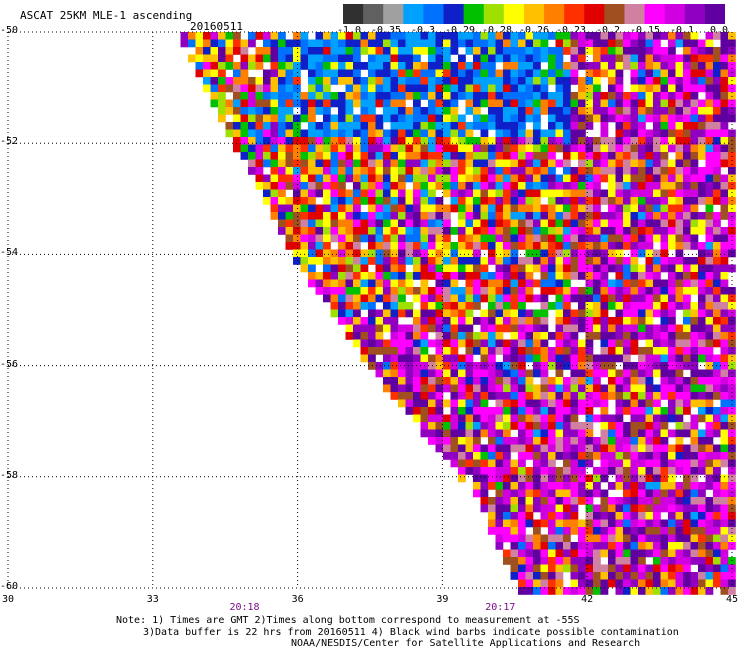  Describe the element at coordinates (9, 364) in the screenshot. I see `y-tick-label: -56` at that location.